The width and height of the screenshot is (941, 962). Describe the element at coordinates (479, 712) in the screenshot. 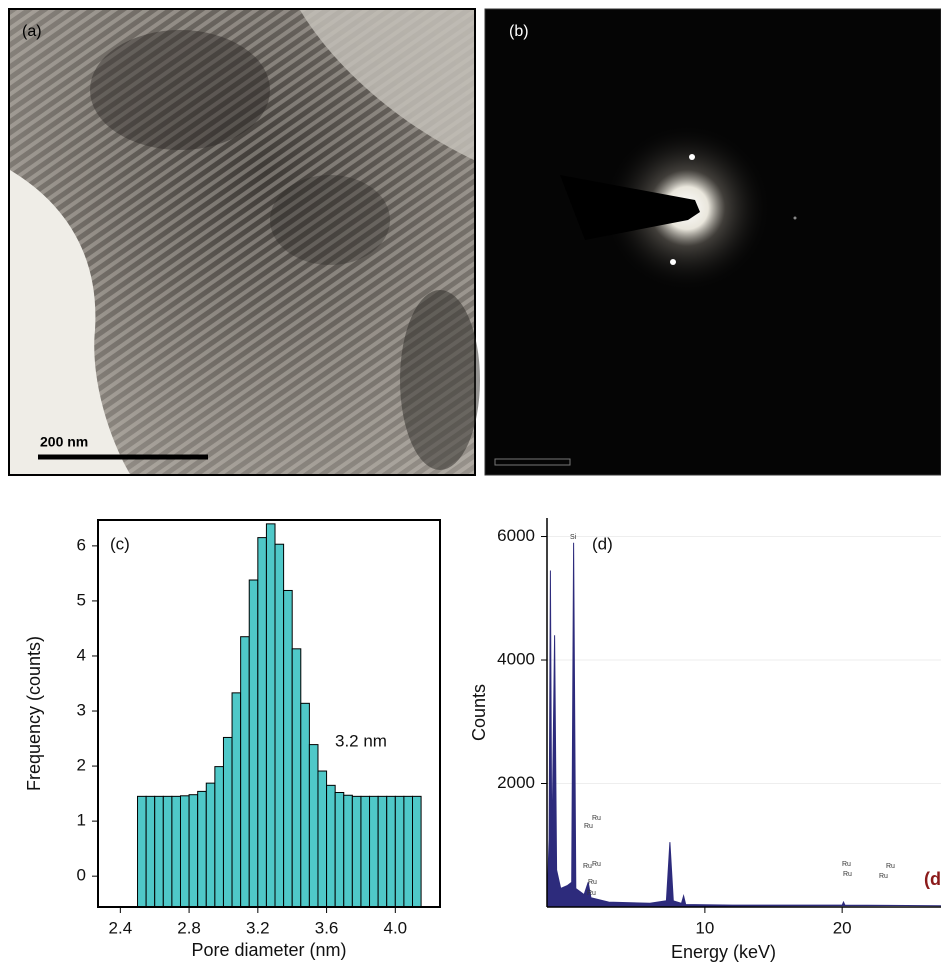

I see `y-axis-label: Counts` at that location.